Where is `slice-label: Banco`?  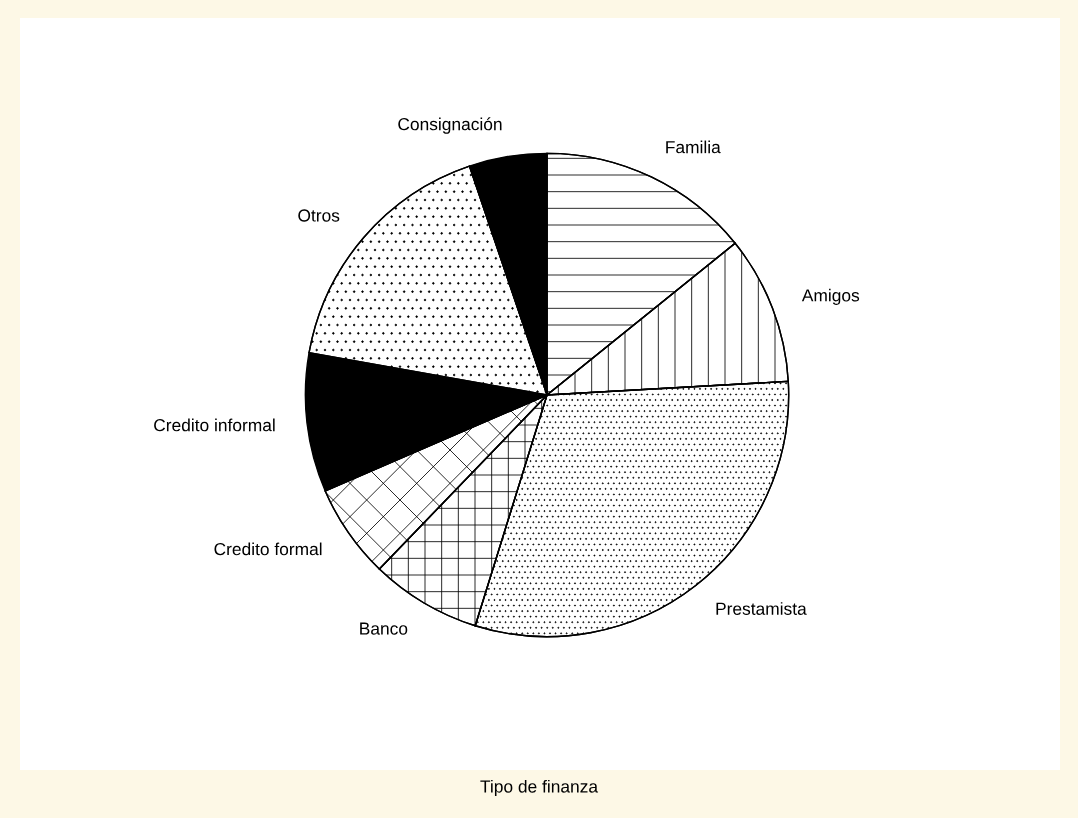
slice-label: Banco is located at coordinates (384, 628).